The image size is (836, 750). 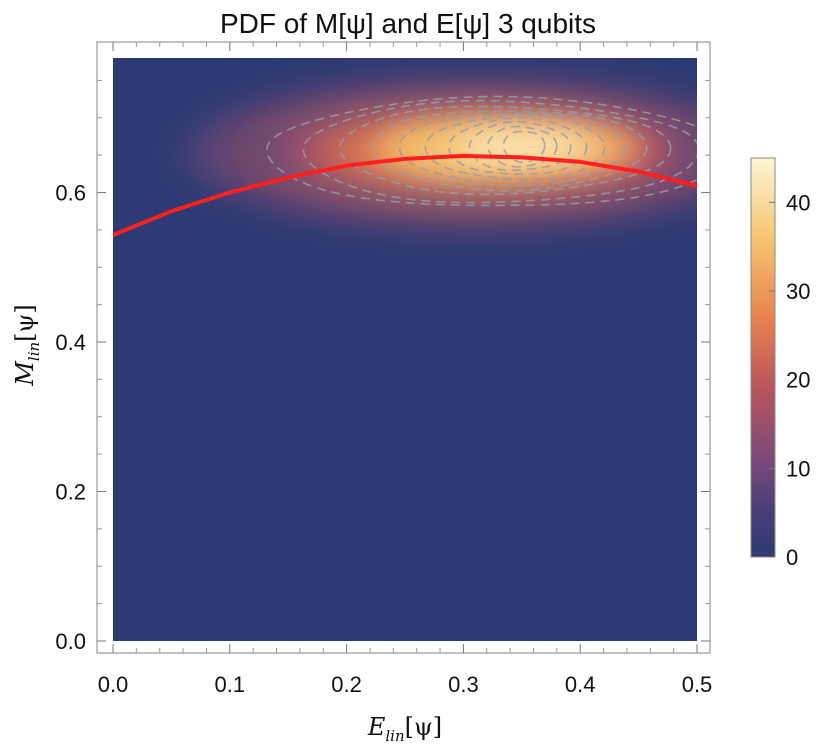 What do you see at coordinates (580, 684) in the screenshot?
I see `x-tick-label: 0.4` at bounding box center [580, 684].